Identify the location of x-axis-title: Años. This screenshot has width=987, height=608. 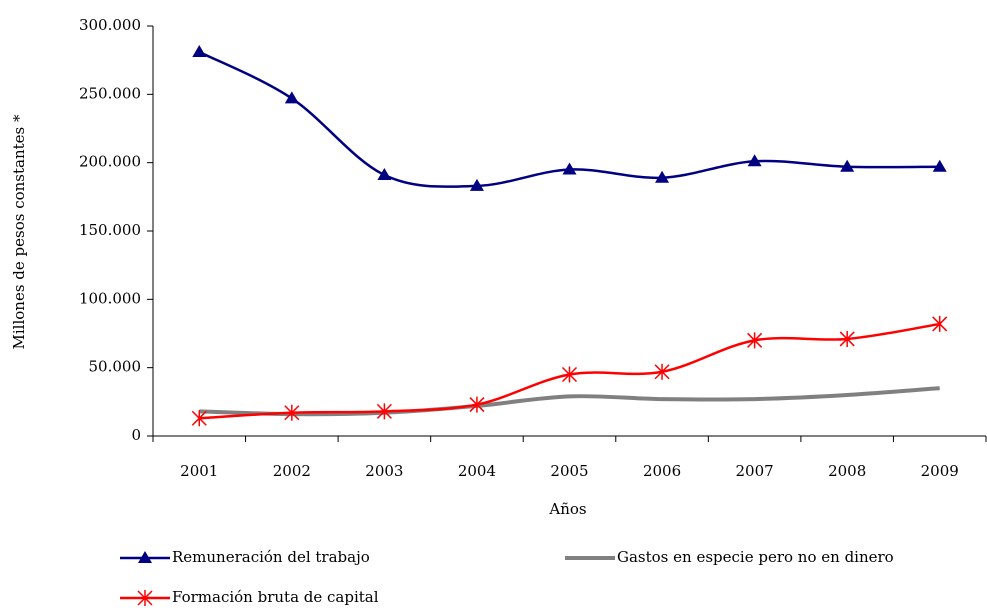
(567, 509).